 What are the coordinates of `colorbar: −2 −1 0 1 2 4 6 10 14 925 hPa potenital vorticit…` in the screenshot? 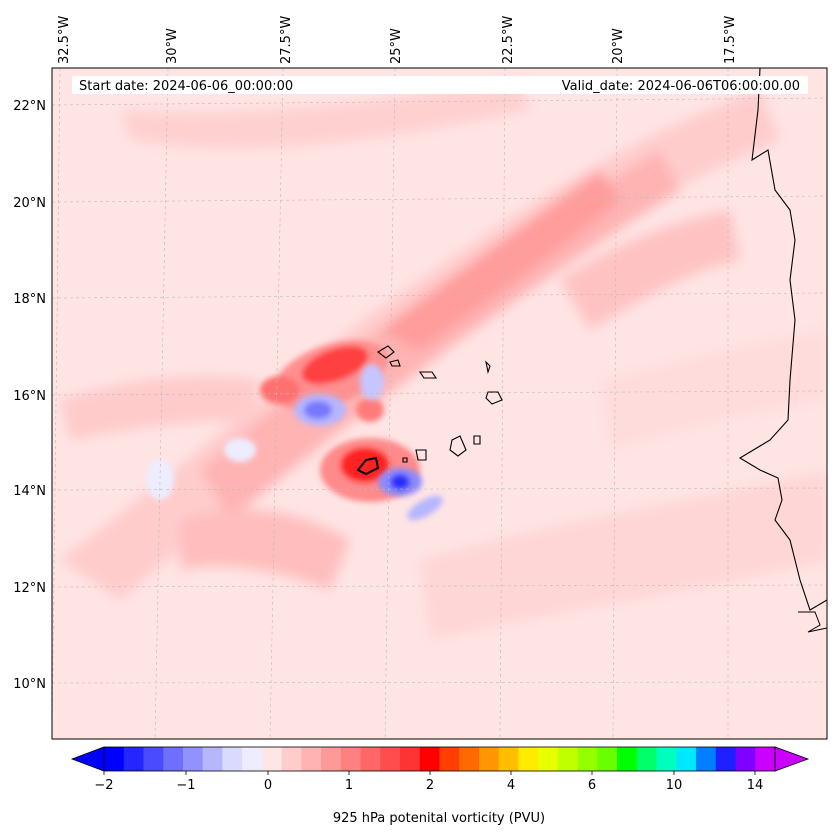 It's located at (440, 786).